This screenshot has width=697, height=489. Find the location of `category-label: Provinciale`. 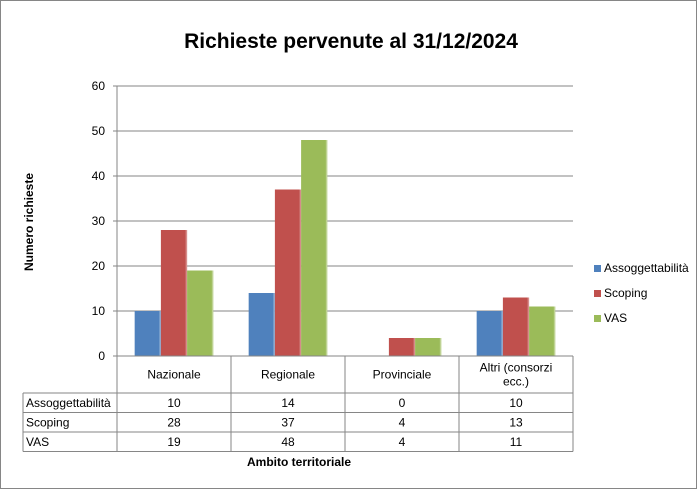

category-label: Provinciale is located at coordinates (402, 375).